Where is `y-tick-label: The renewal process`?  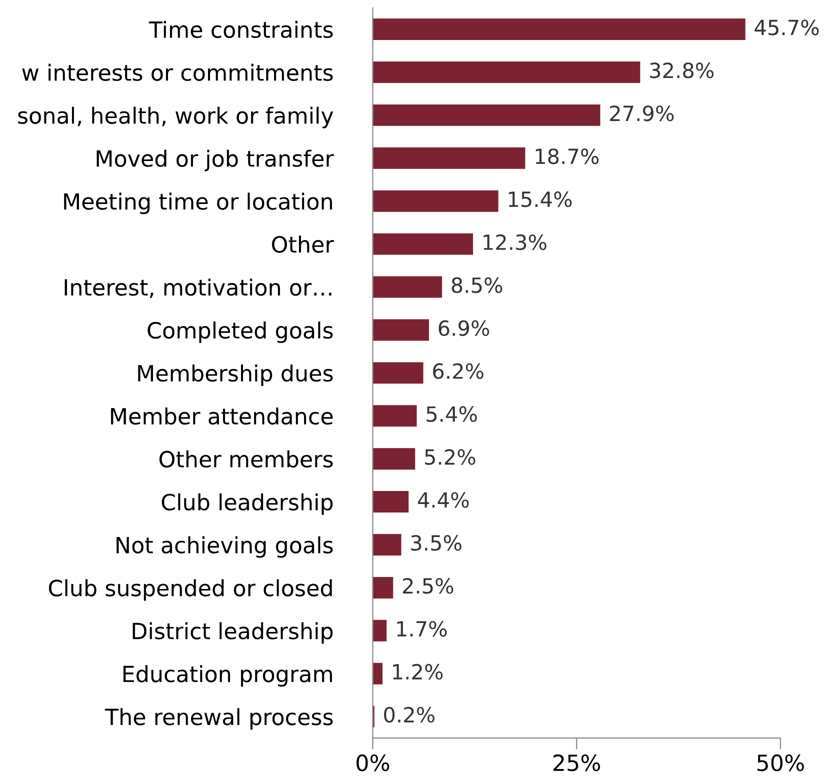
y-tick-label: The renewal process is located at coordinates (218, 719).